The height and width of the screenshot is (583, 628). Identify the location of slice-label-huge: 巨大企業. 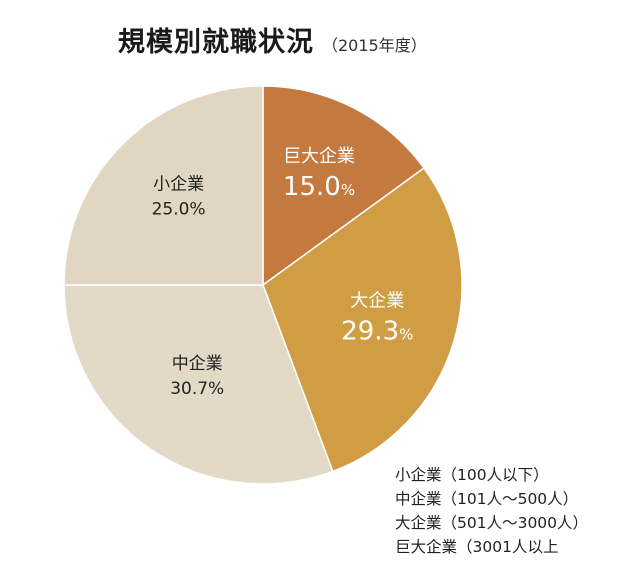
(319, 156).